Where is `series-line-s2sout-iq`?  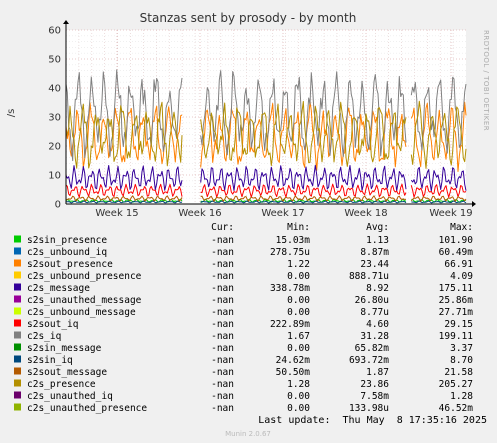
series-line-s2sout-iq is located at coordinates (266, 190).